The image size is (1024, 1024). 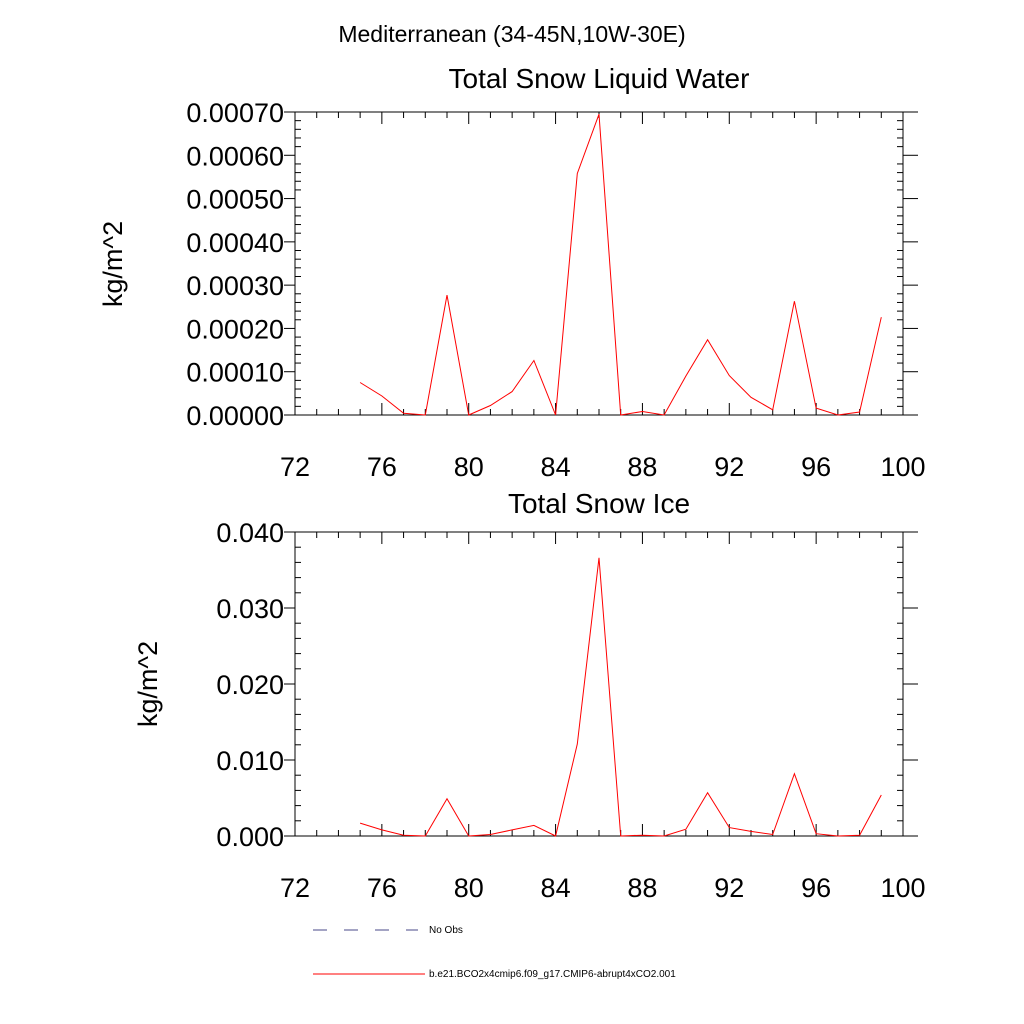 I want to click on y-tick-label: 0.00070, so click(x=235, y=113).